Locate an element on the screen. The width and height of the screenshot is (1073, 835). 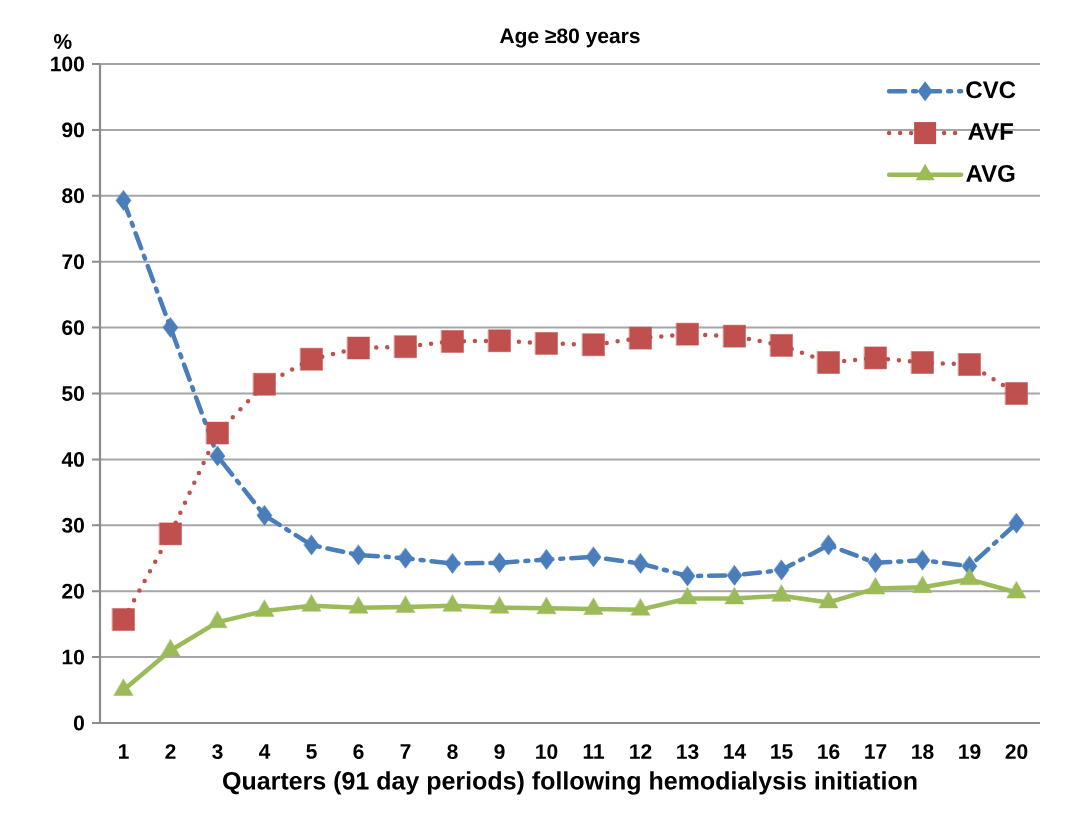
y-tick-label: 30 is located at coordinates (72, 525).